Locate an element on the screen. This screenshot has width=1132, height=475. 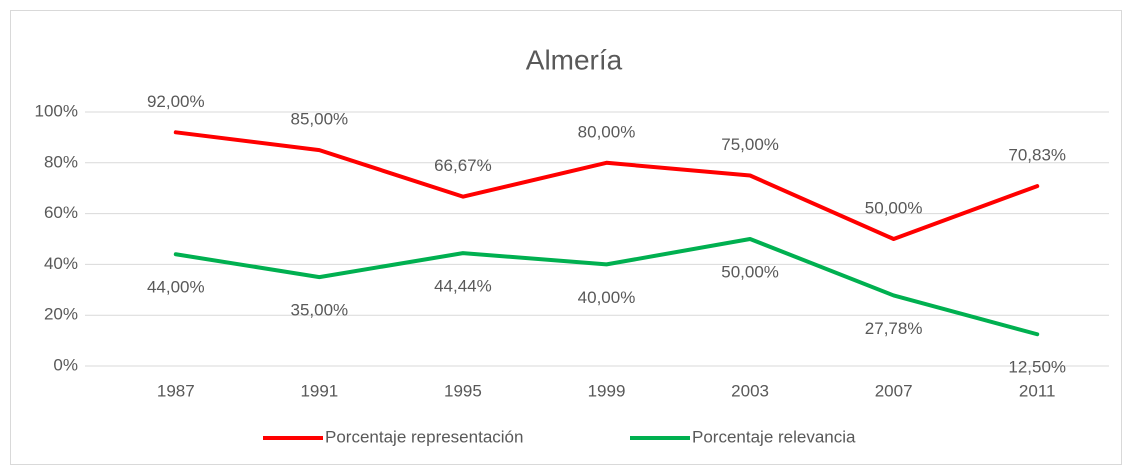
data-label: 44,44% is located at coordinates (463, 286).